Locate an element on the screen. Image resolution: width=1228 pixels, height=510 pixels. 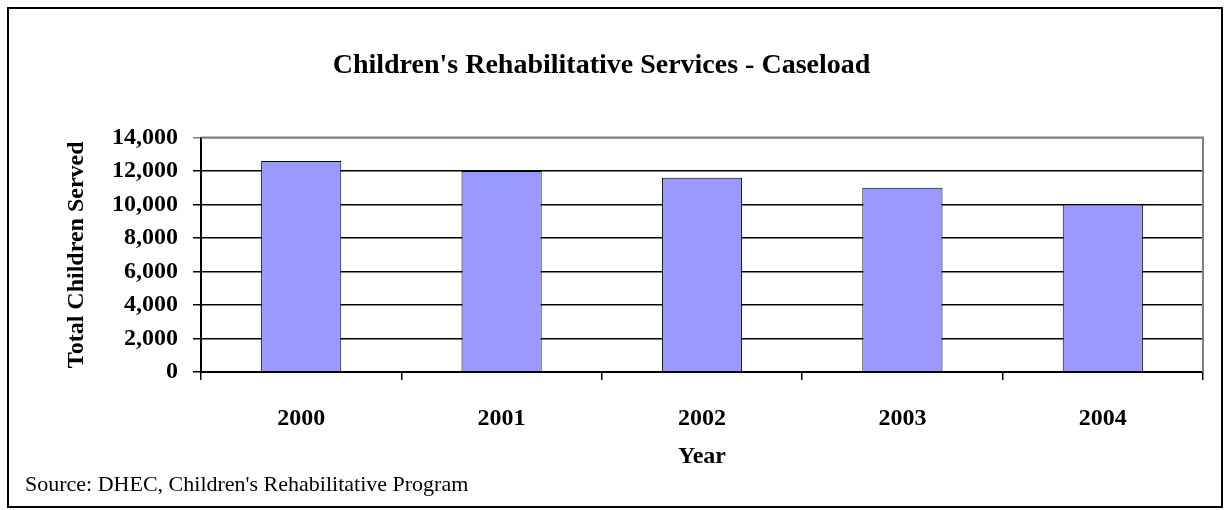
y-tick-label: 10,000 is located at coordinates (145, 202).